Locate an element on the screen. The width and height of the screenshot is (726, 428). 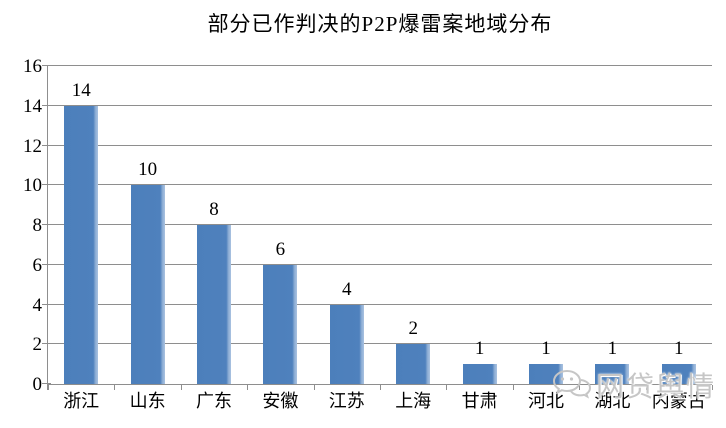
bar-value-label: 10 is located at coordinates (148, 170).